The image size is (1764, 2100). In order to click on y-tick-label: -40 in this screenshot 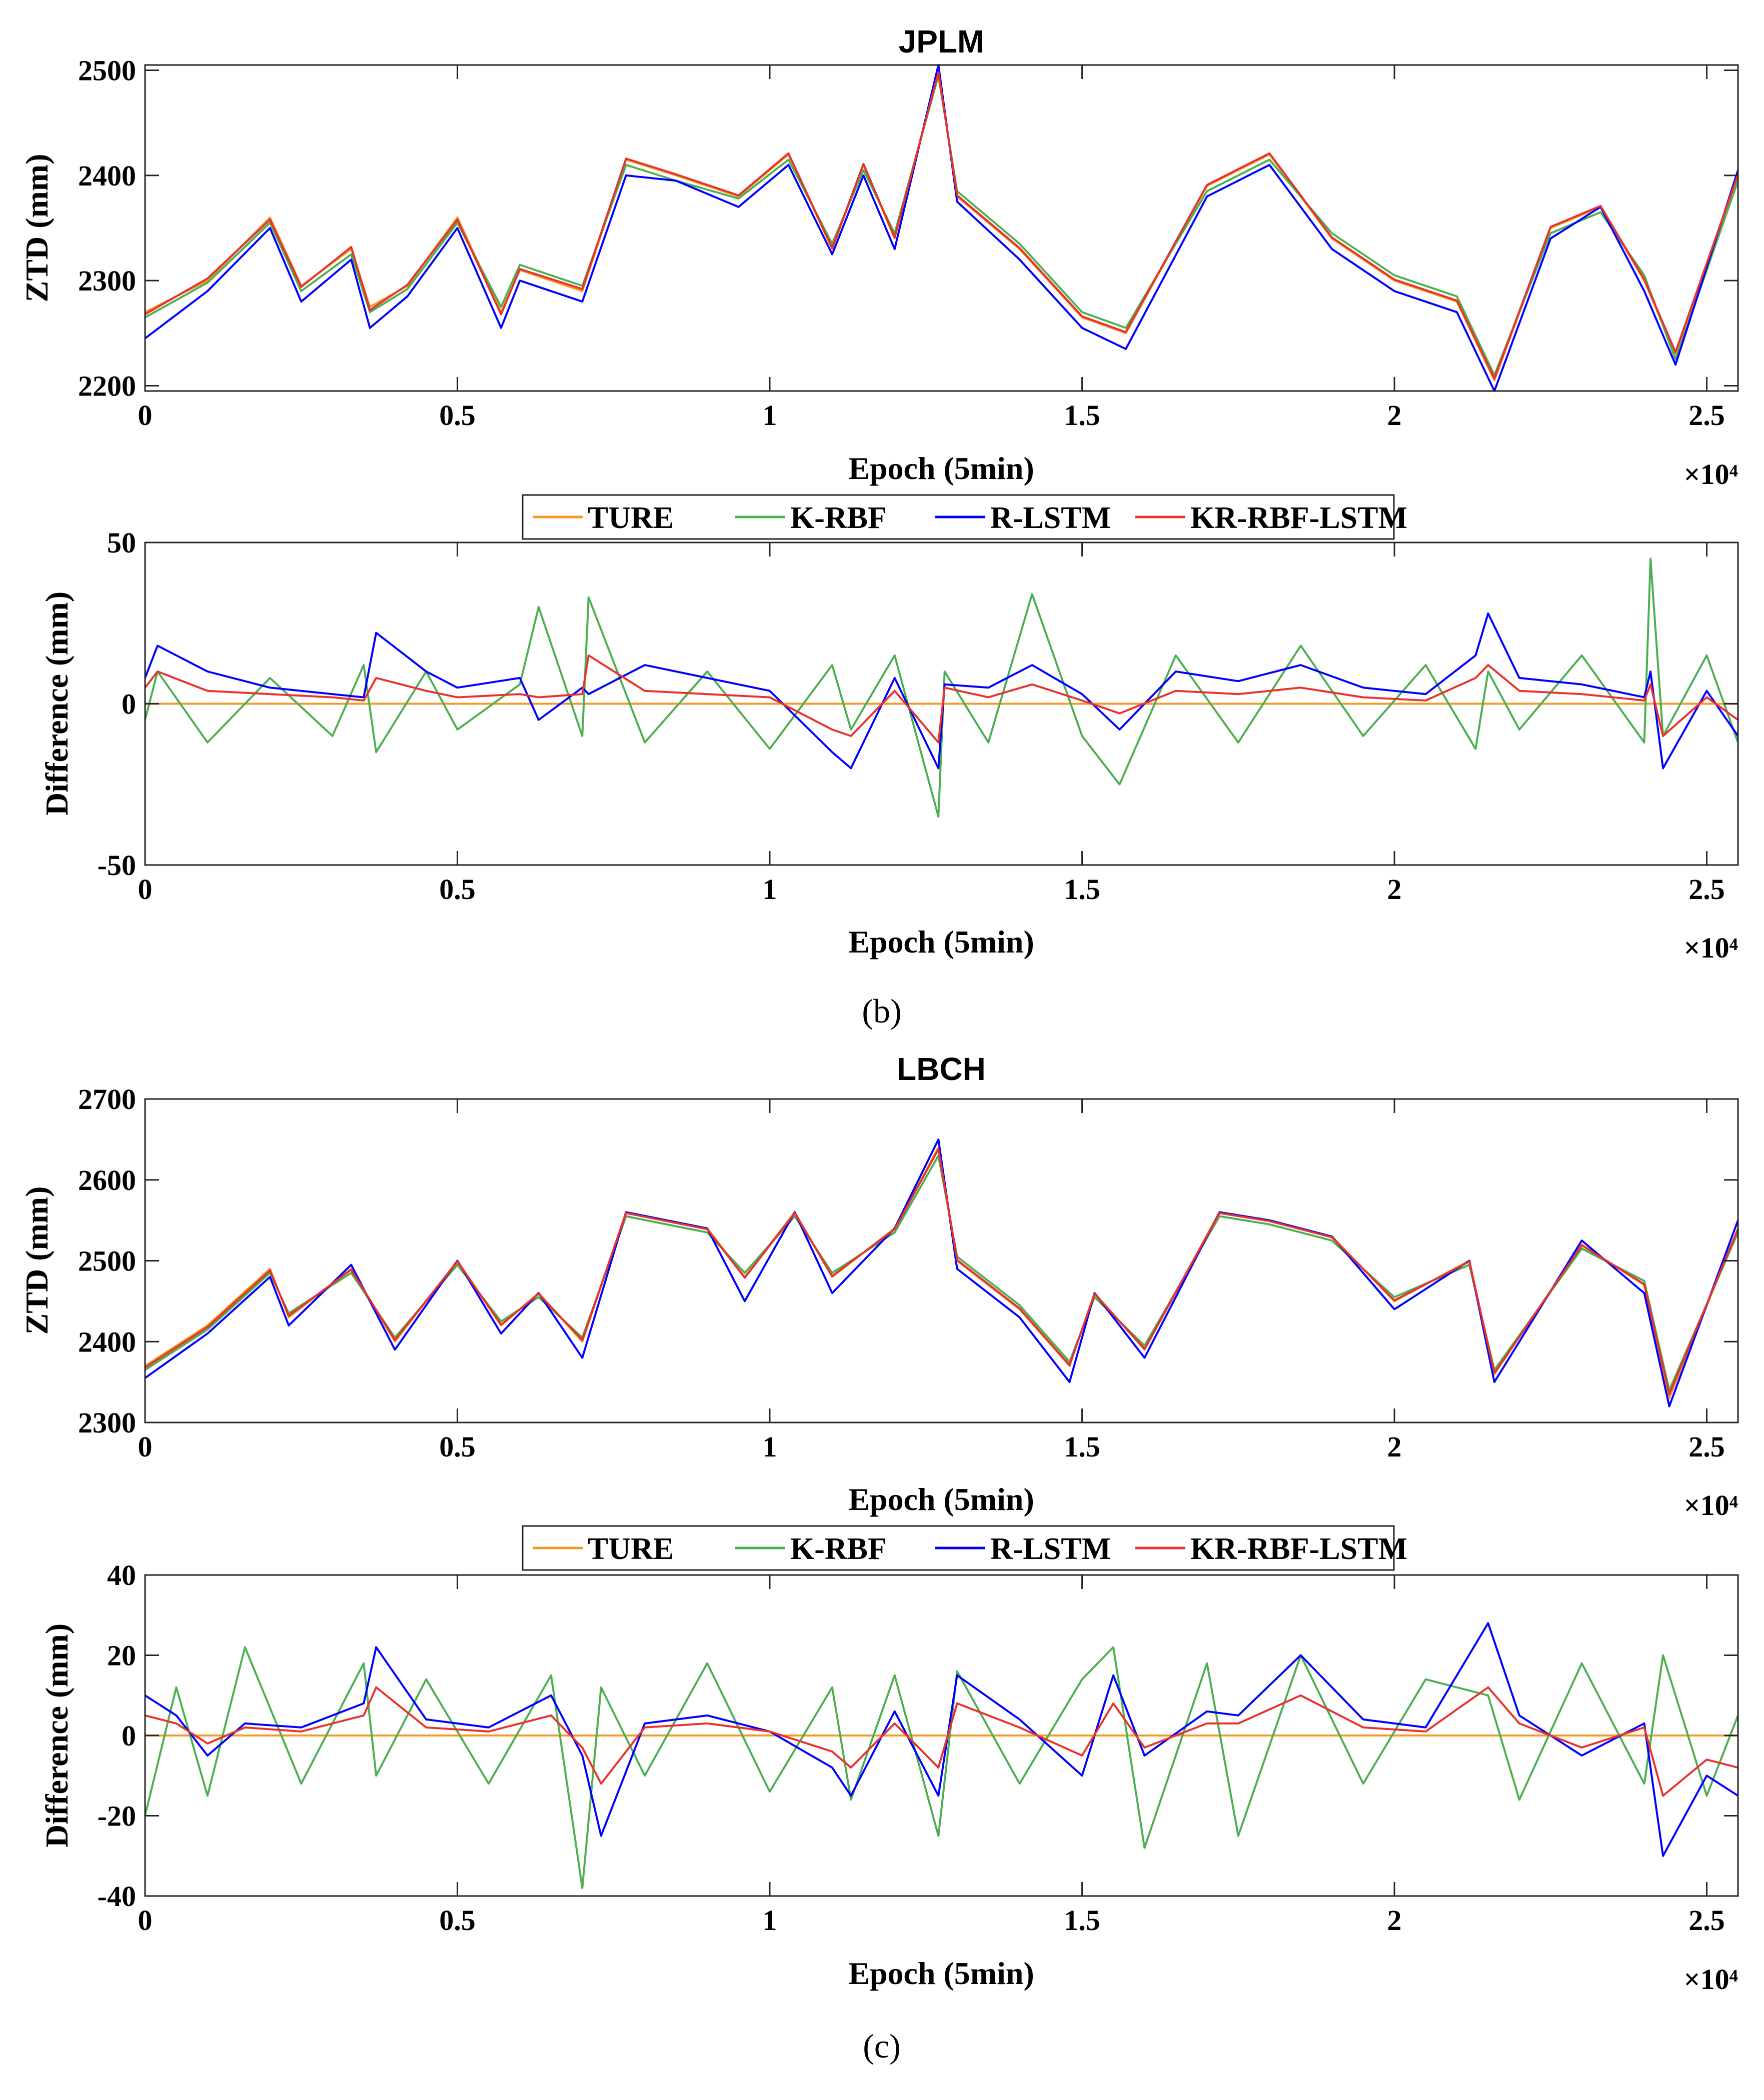, I will do `click(117, 1896)`.